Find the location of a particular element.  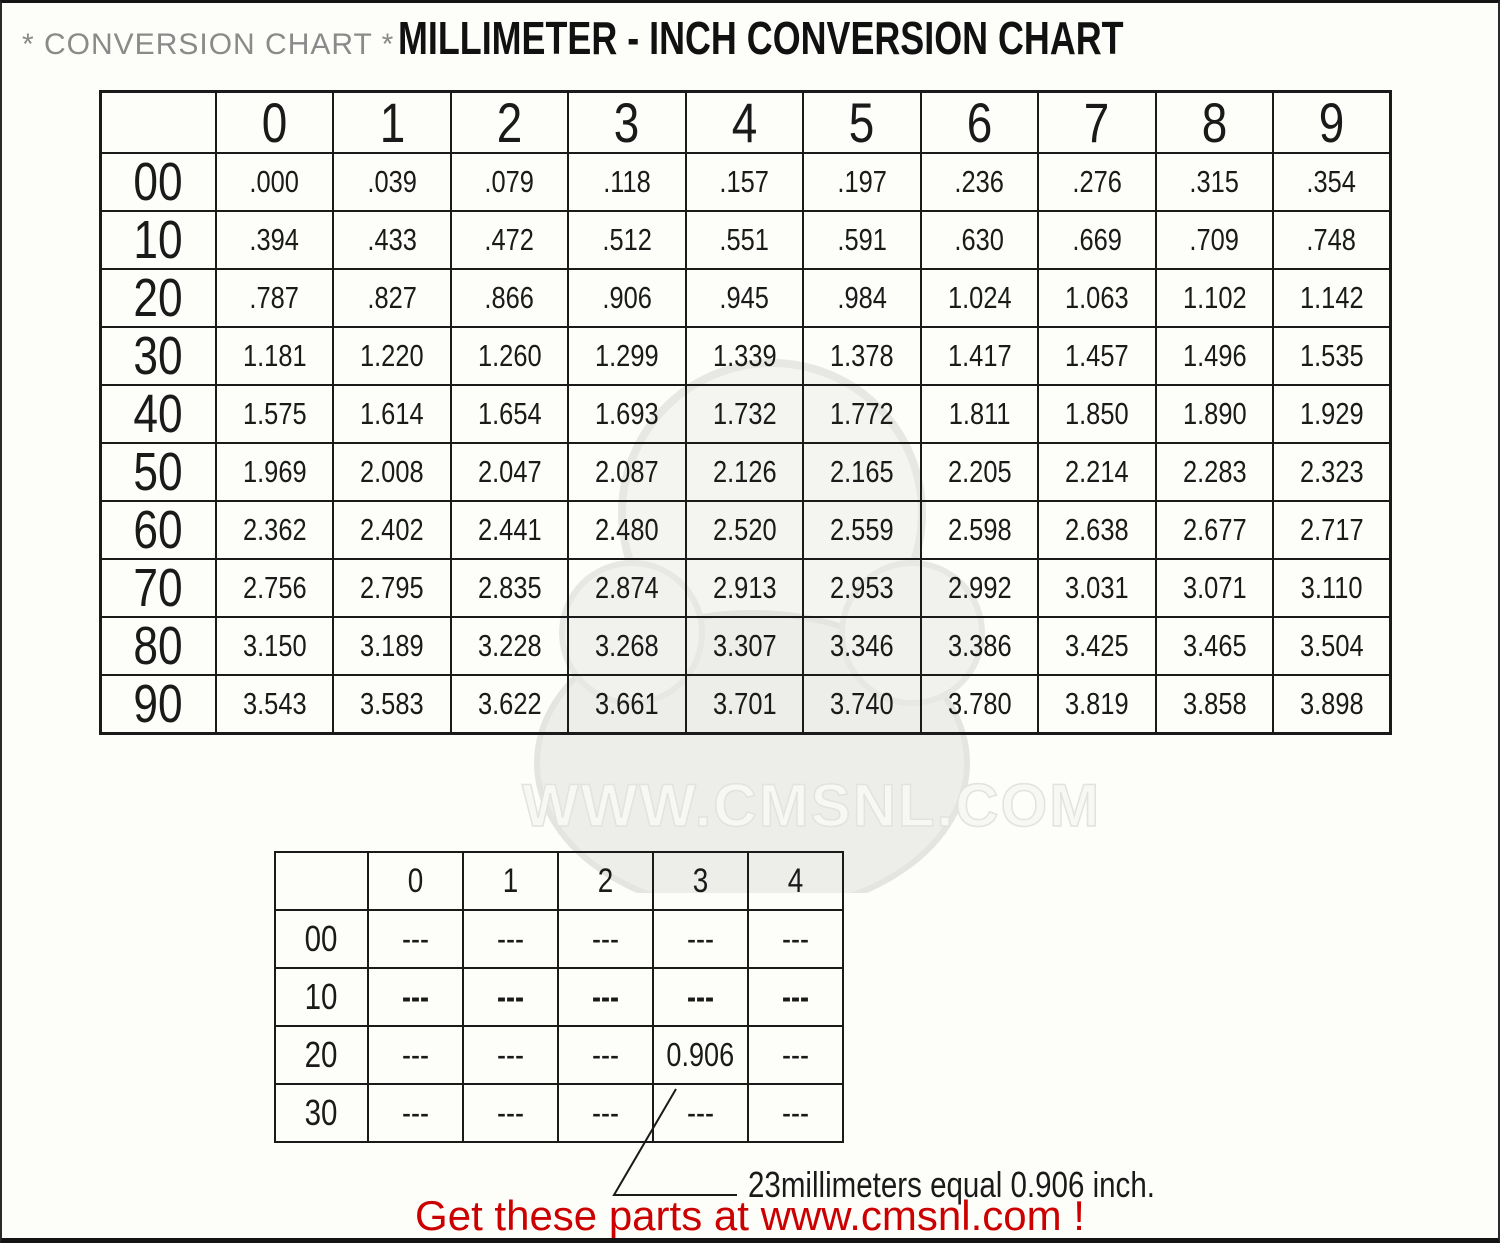

value-cell: 2.795 is located at coordinates (392, 588).